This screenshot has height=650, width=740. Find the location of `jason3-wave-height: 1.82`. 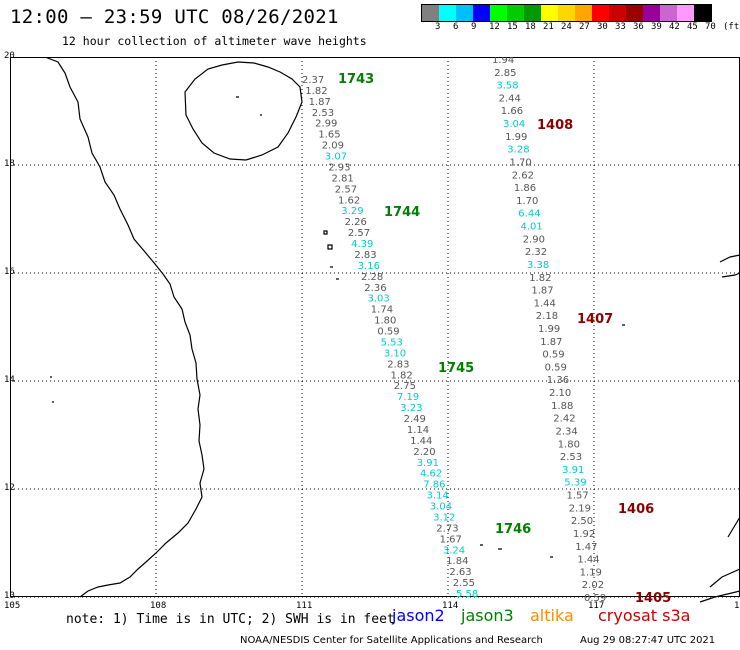

jason3-wave-height: 1.82 is located at coordinates (402, 375).